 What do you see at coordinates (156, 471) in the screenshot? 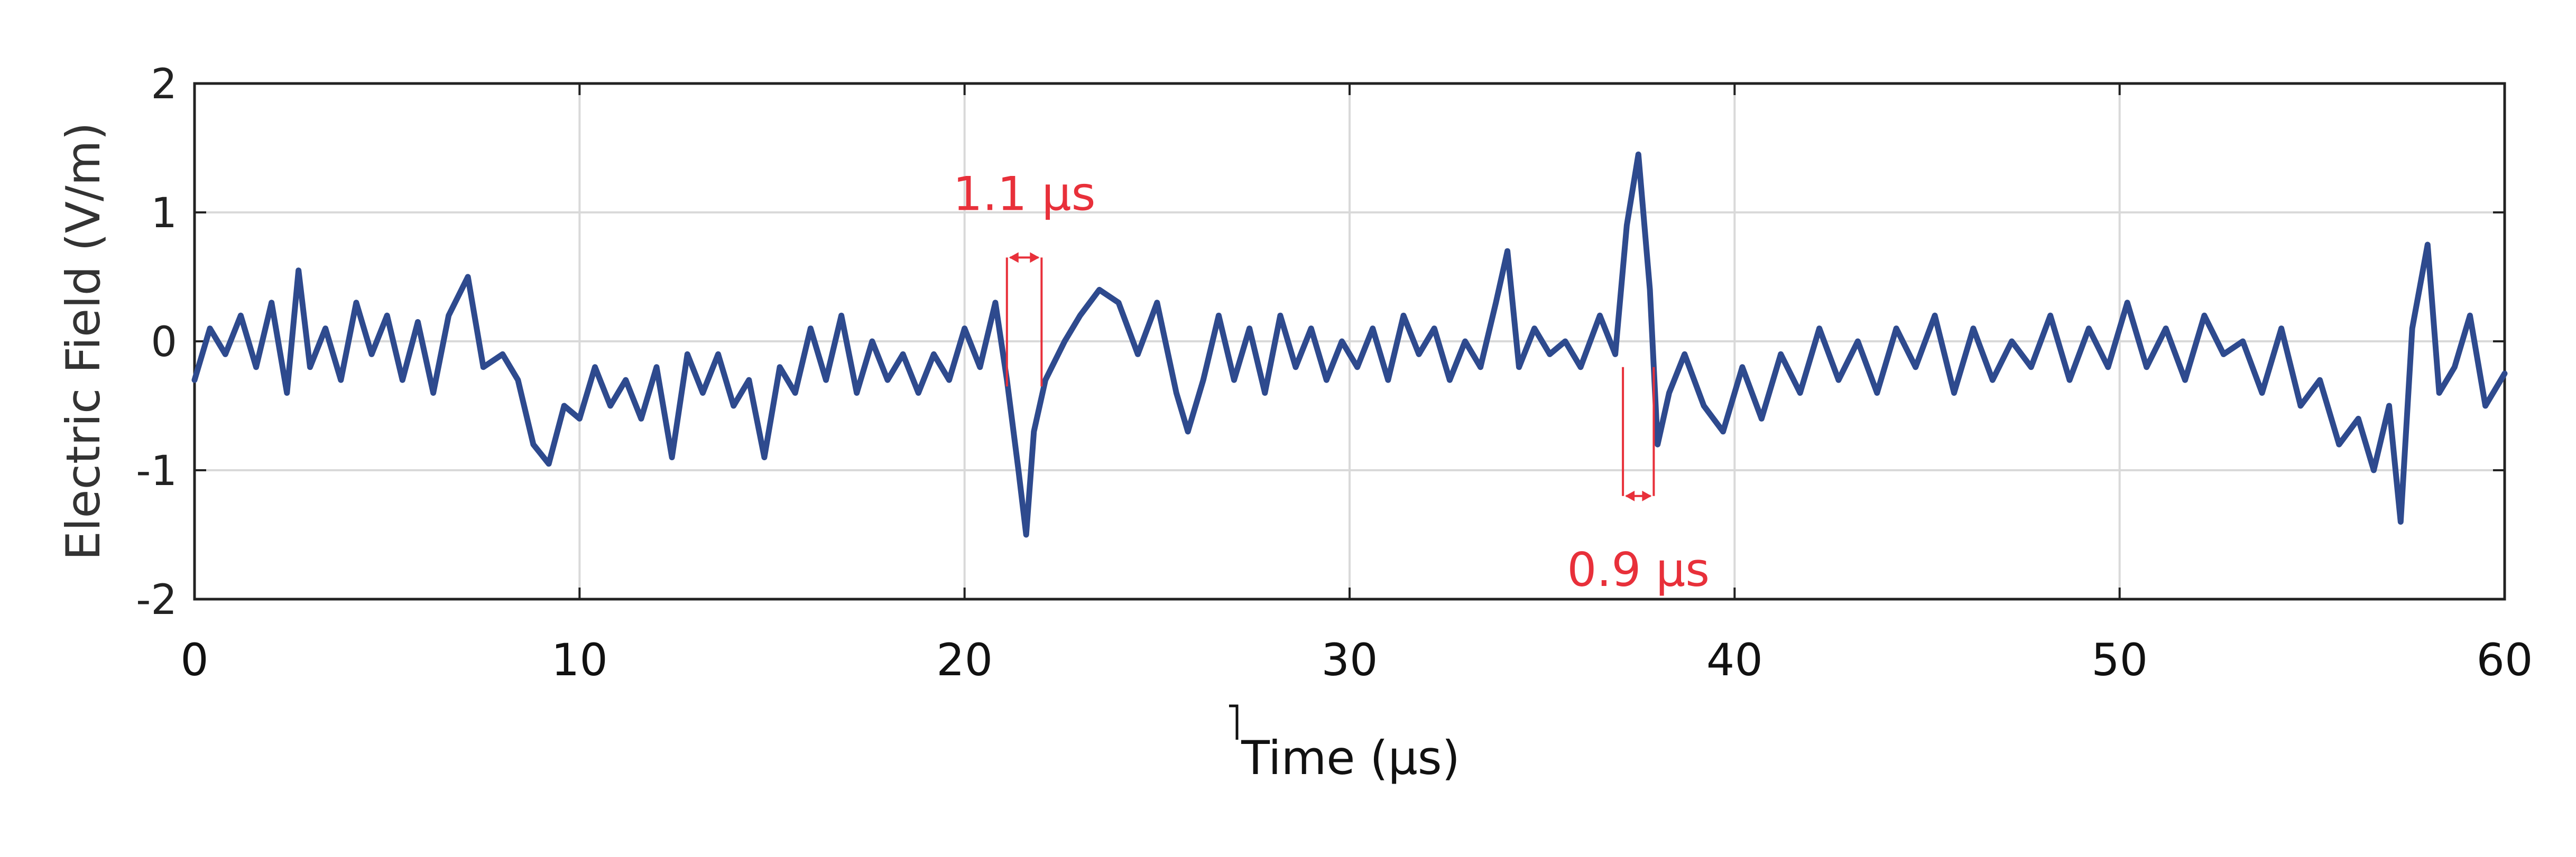
I see `y-tick-label: -1` at bounding box center [156, 471].